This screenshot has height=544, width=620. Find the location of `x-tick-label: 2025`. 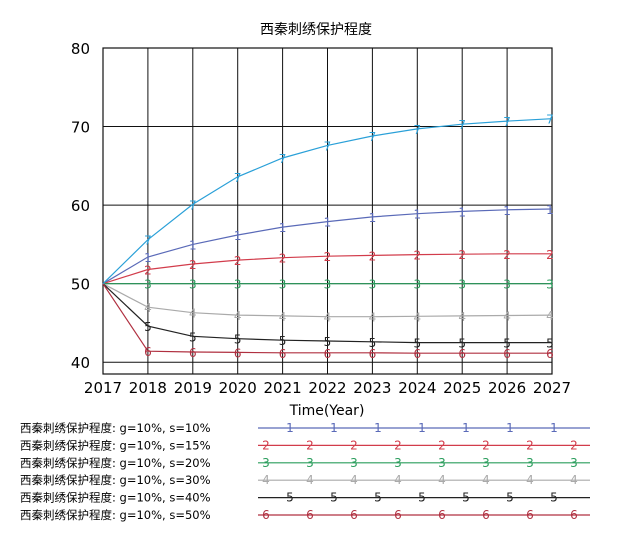

x-tick-label: 2025 is located at coordinates (462, 388).